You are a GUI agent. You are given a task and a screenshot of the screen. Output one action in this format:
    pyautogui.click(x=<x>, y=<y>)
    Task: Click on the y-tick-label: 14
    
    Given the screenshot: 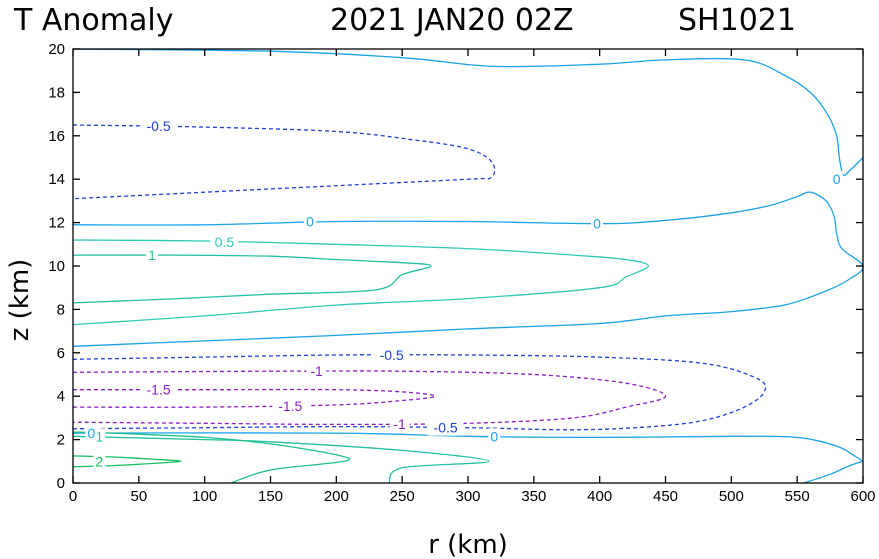 What is the action you would take?
    pyautogui.click(x=56, y=179)
    